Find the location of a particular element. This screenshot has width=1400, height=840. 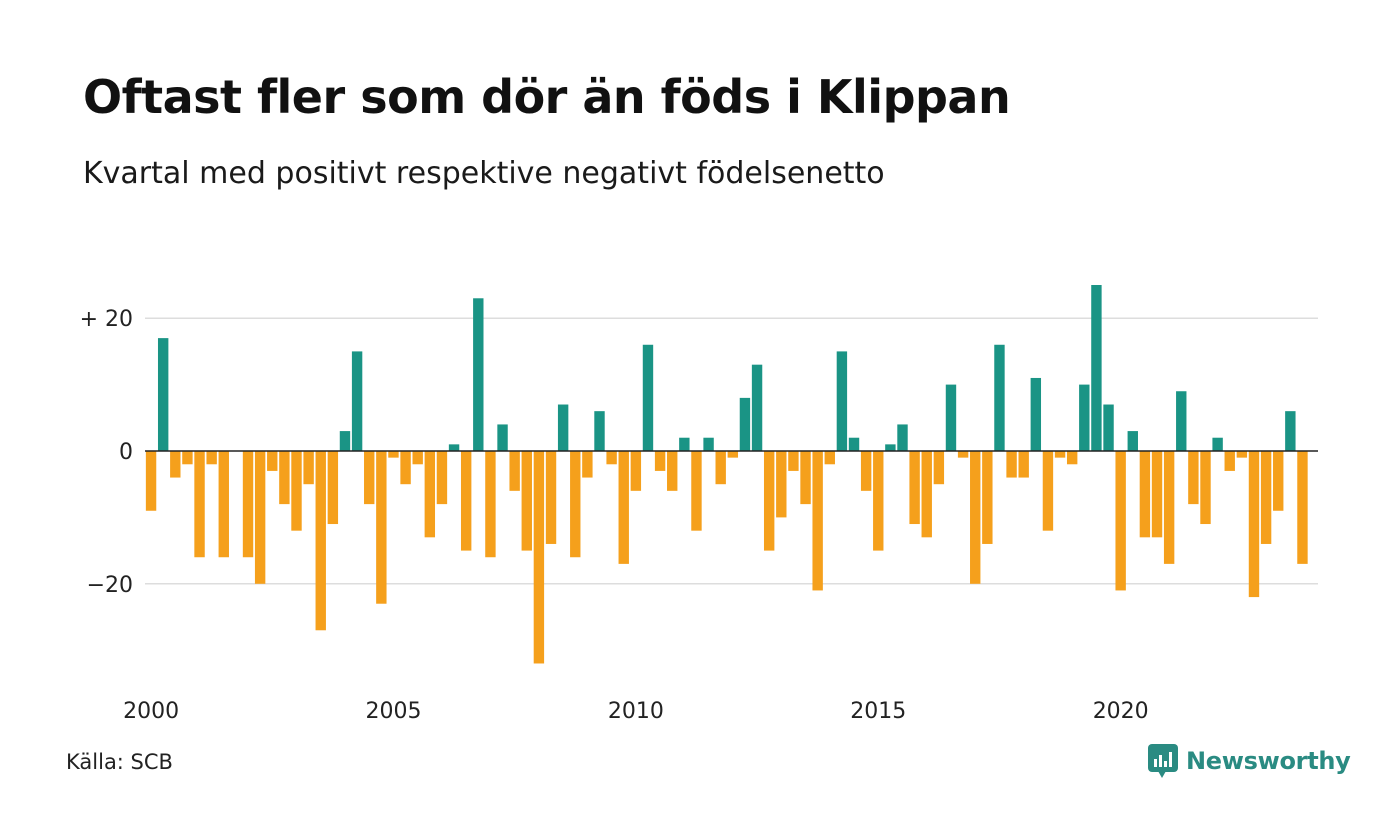

chart-title: Oftast fler som dör än föds i Klippan is located at coordinates (547, 97).